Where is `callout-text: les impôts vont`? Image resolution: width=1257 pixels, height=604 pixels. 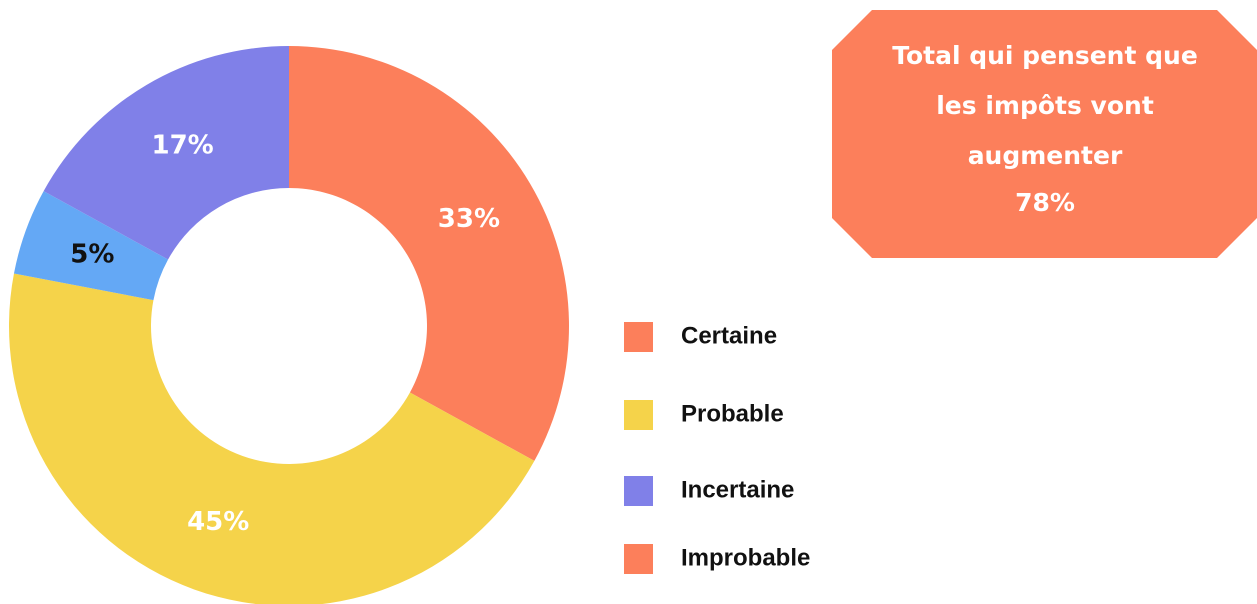 callout-text: les impôts vont is located at coordinates (1045, 105).